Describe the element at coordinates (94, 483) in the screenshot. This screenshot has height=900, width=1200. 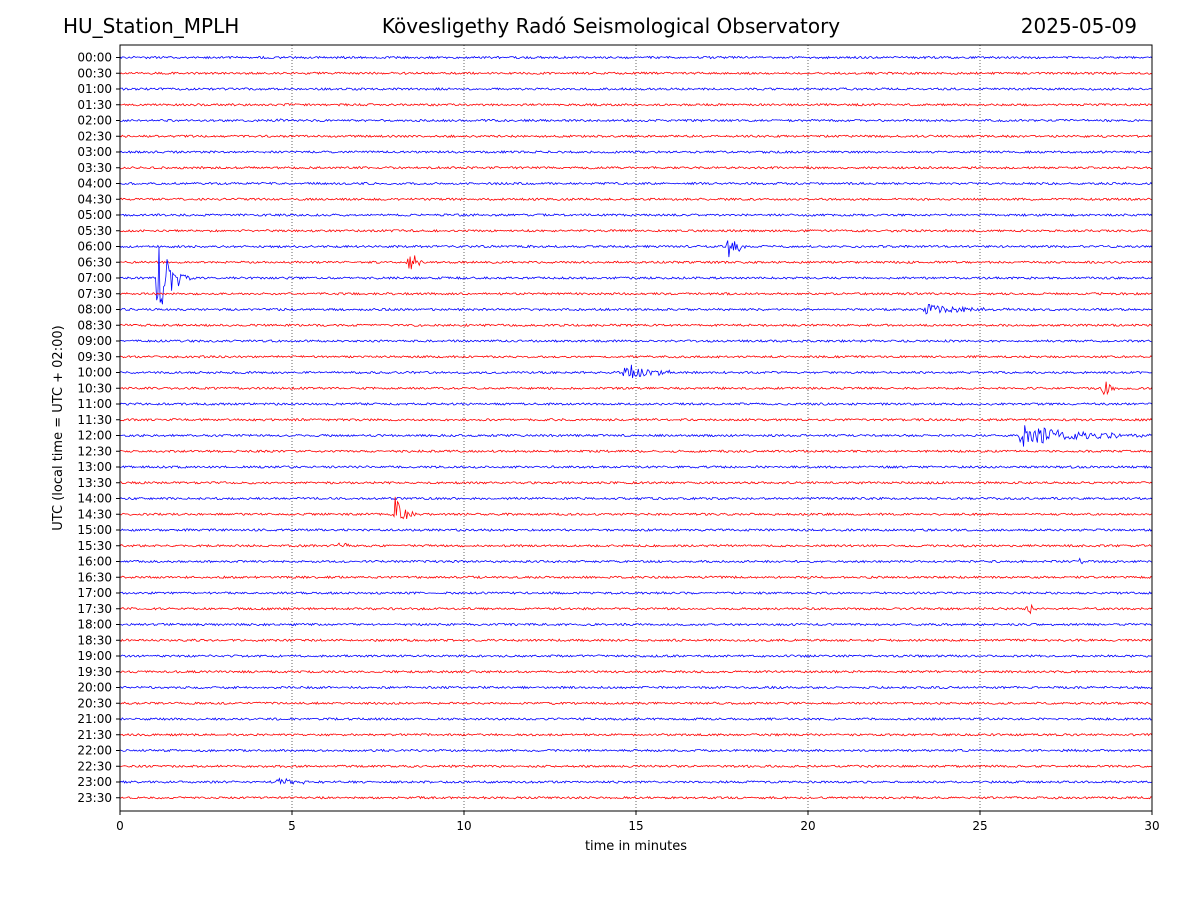
I see `y-tick-label: 13:30` at that location.